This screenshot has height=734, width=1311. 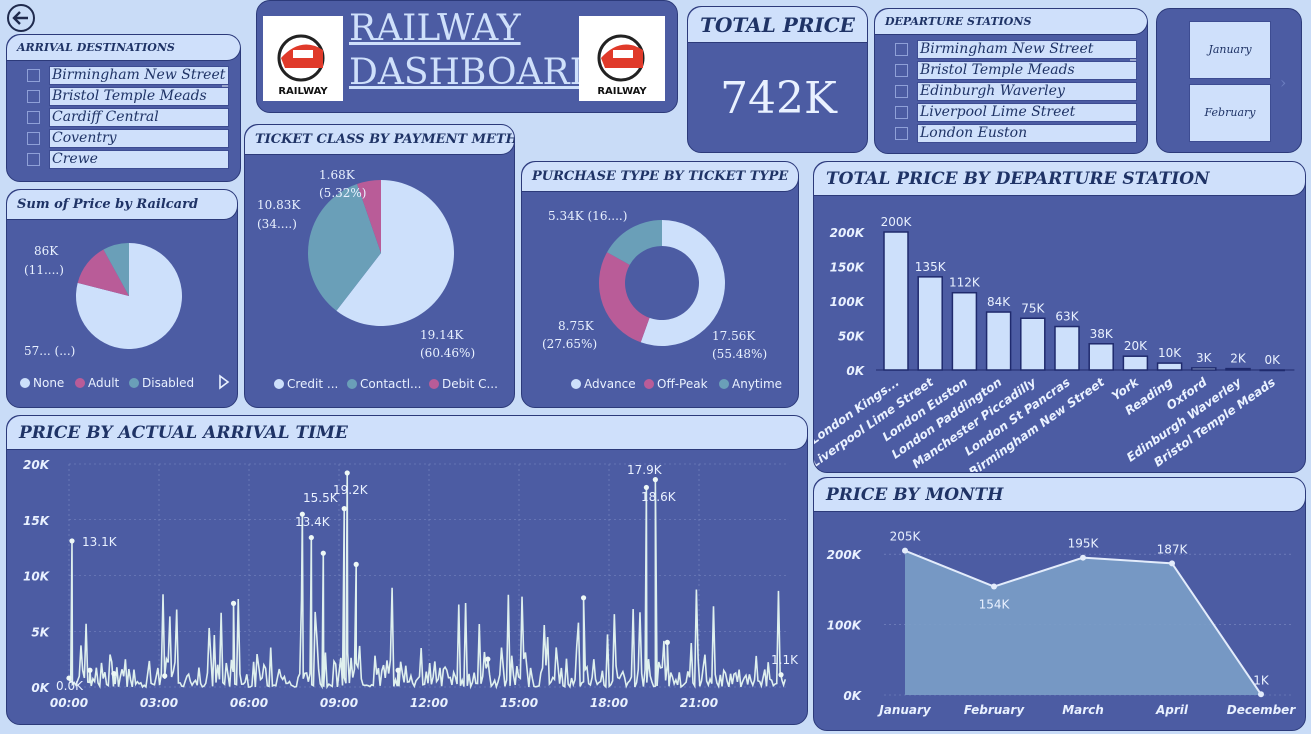 I want to click on pie-label: 10.83K, so click(x=279, y=205).